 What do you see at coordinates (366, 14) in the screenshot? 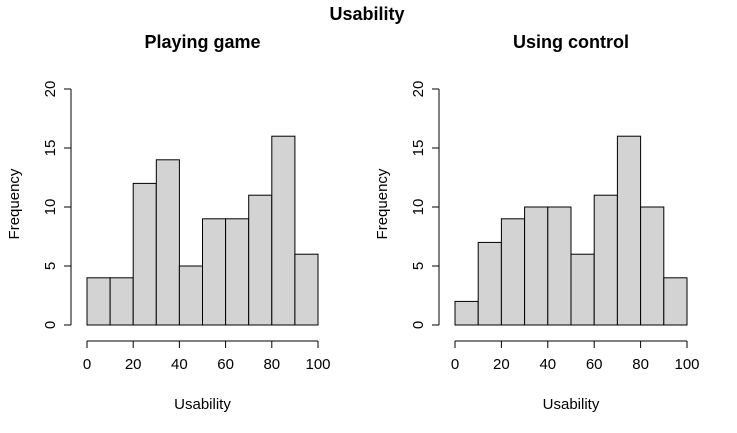
I see `figure-title: Usability` at bounding box center [366, 14].